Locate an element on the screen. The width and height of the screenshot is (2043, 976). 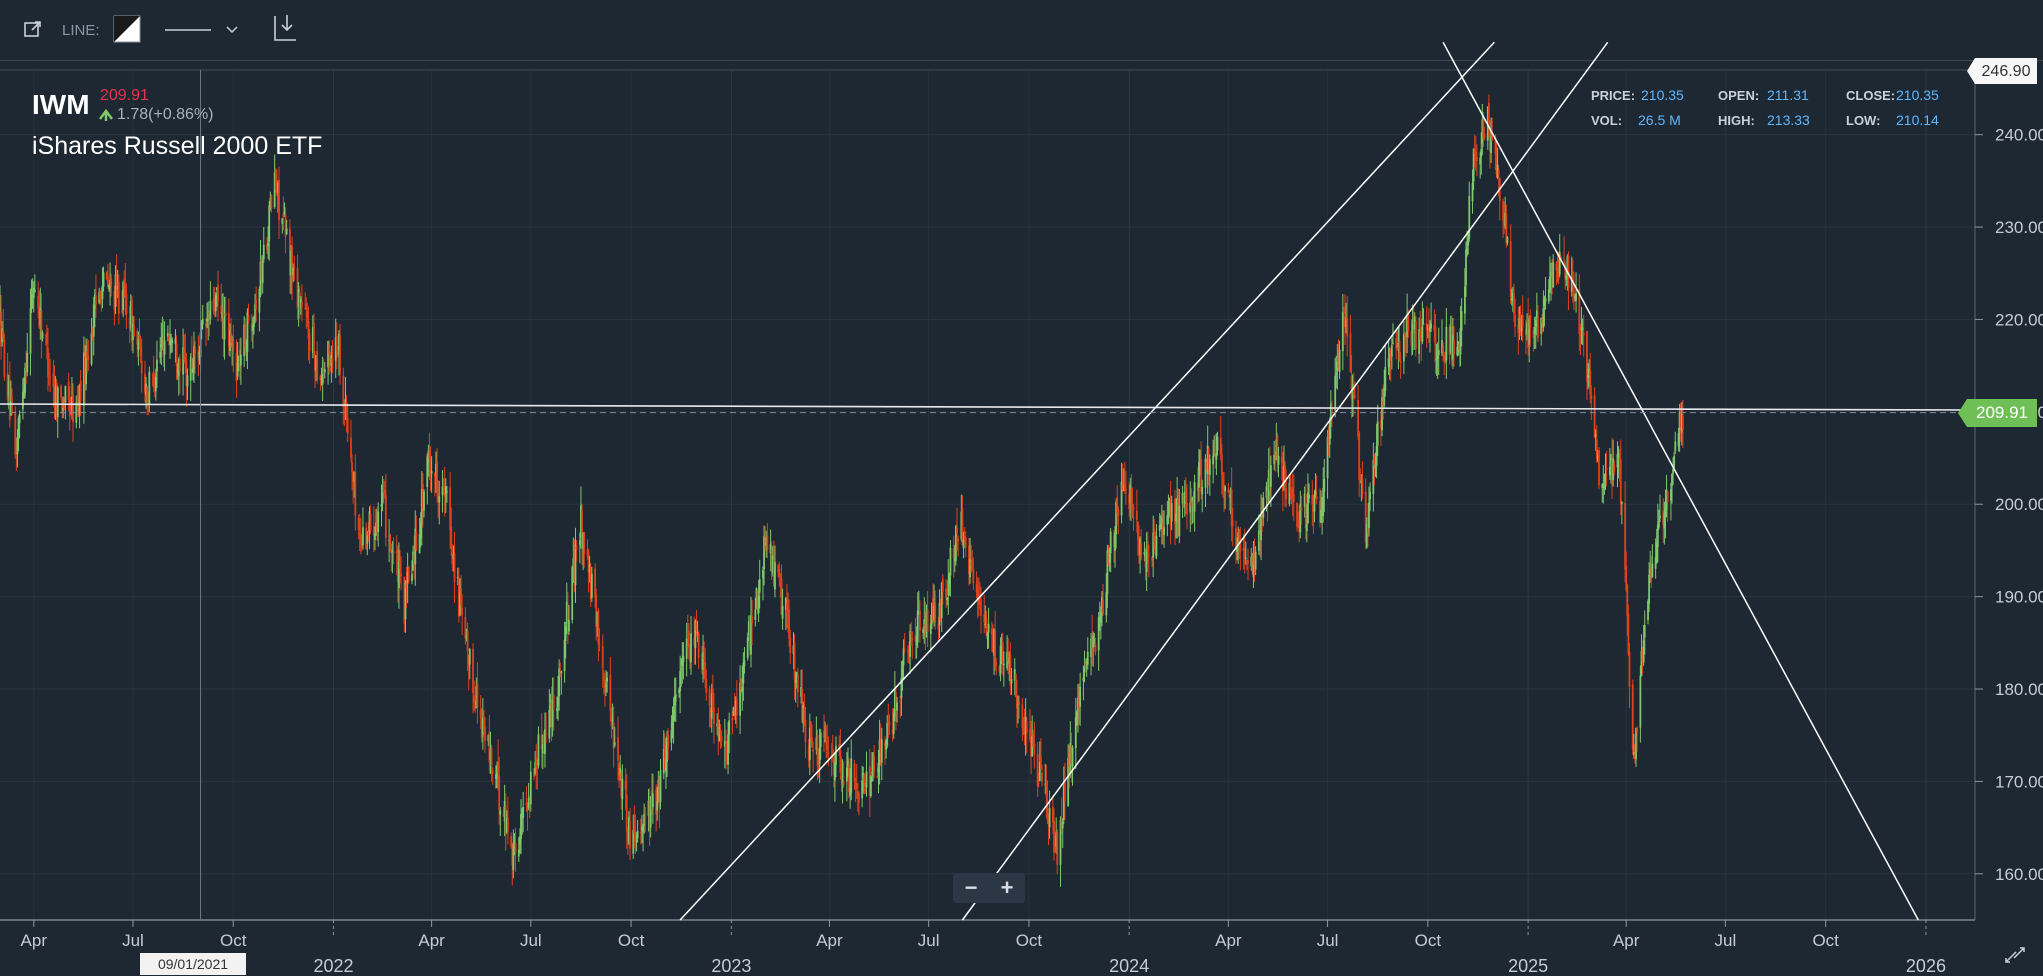
download-icon is located at coordinates (285, 28).